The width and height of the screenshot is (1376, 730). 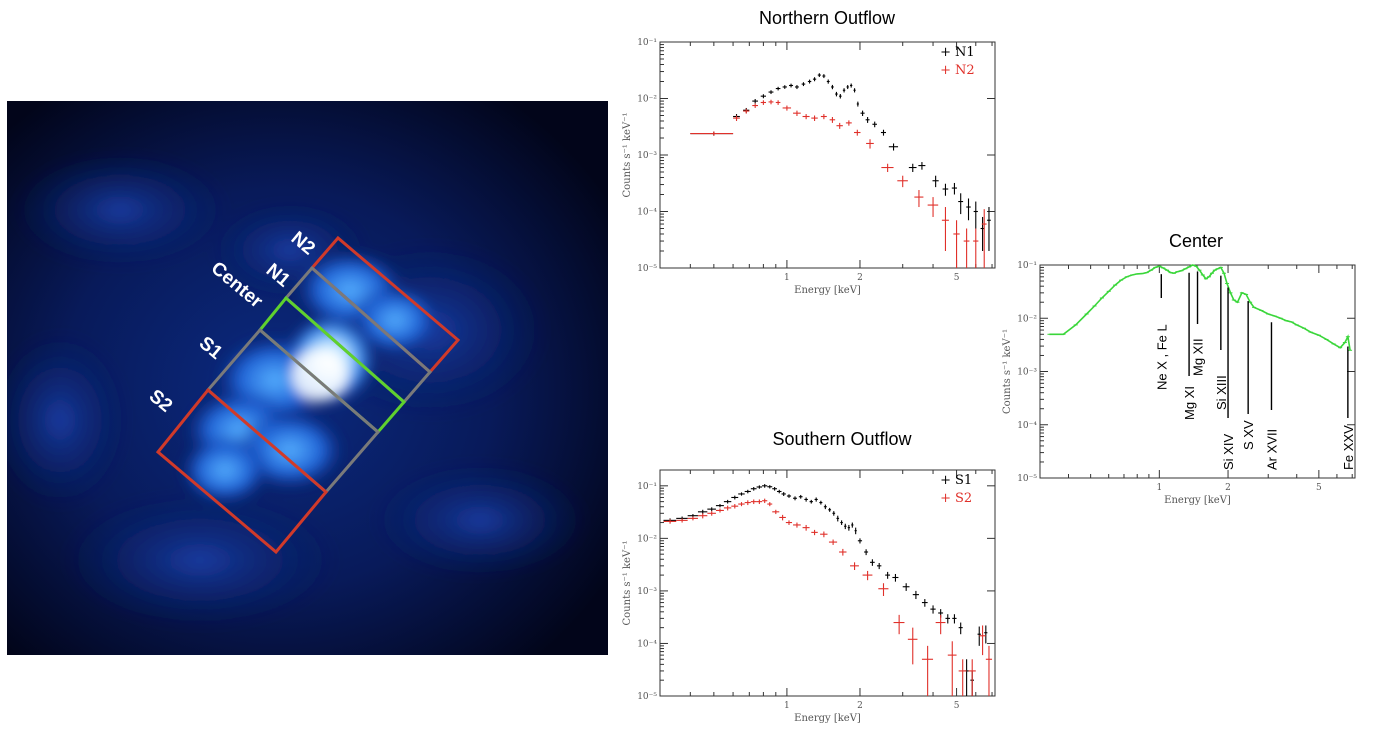 I want to click on line-label: S XV, so click(x=1248, y=435).